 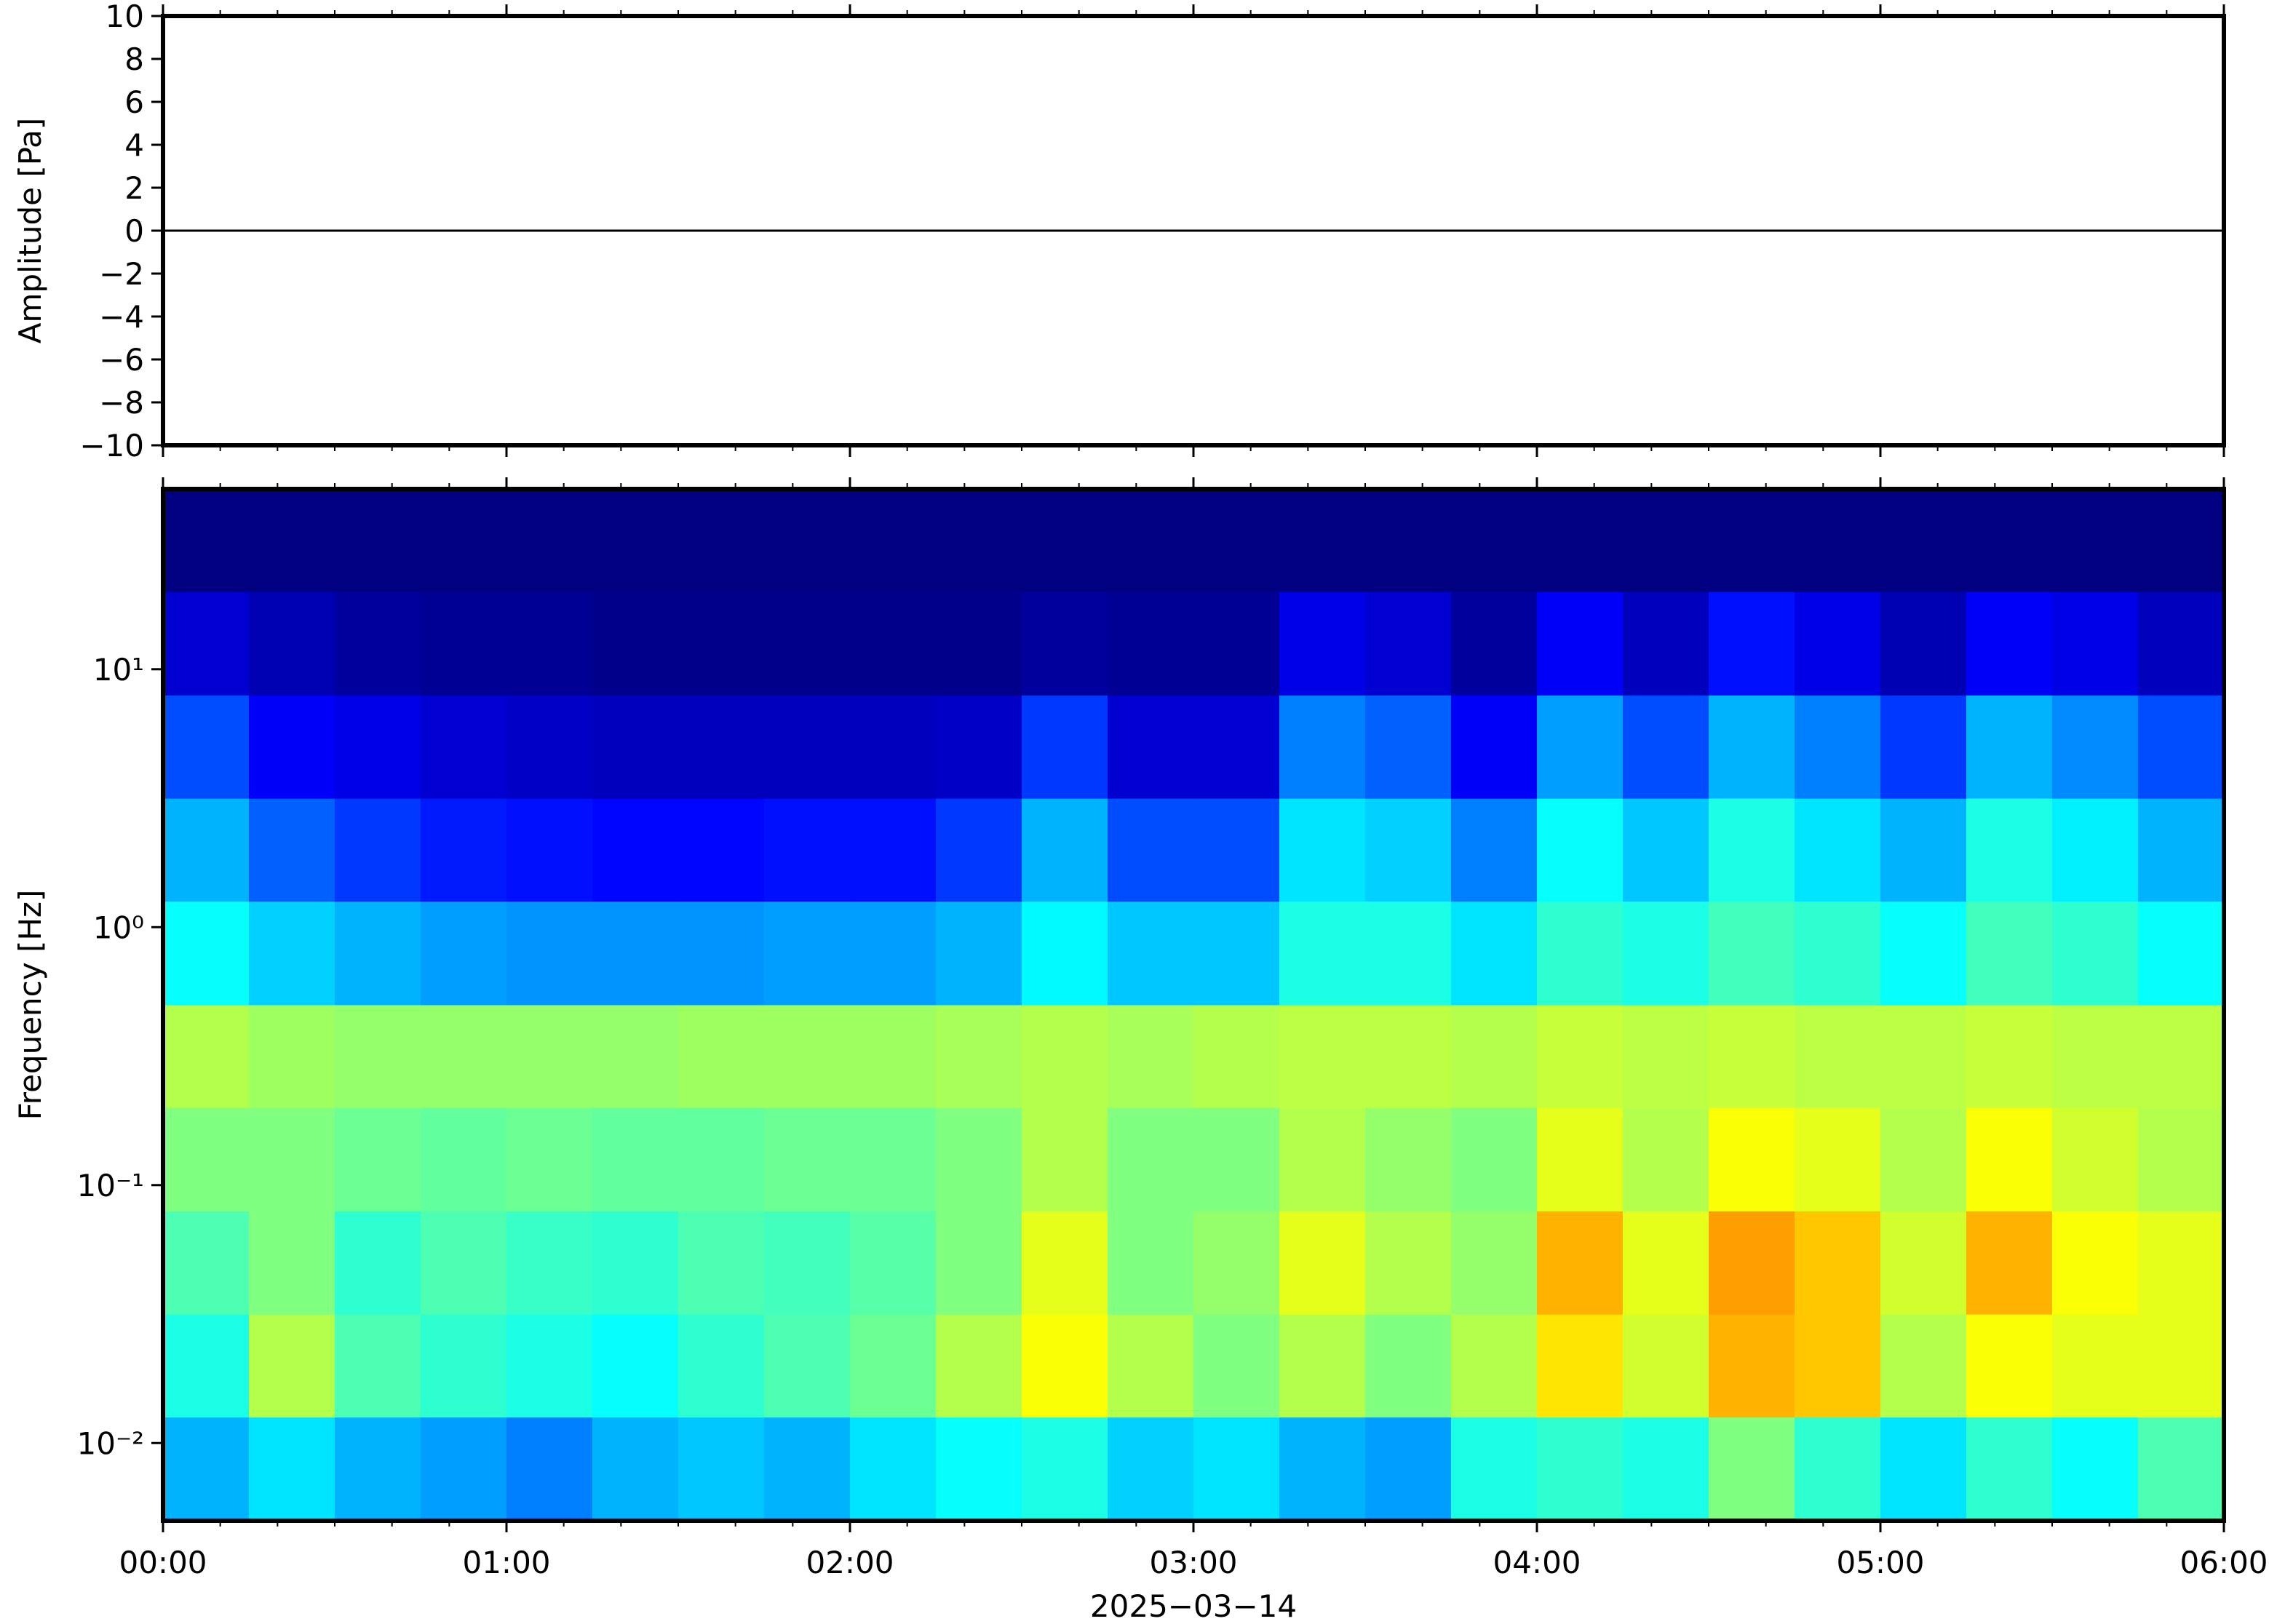 What do you see at coordinates (163, 1562) in the screenshot?
I see `x-tick-label: 00:00` at bounding box center [163, 1562].